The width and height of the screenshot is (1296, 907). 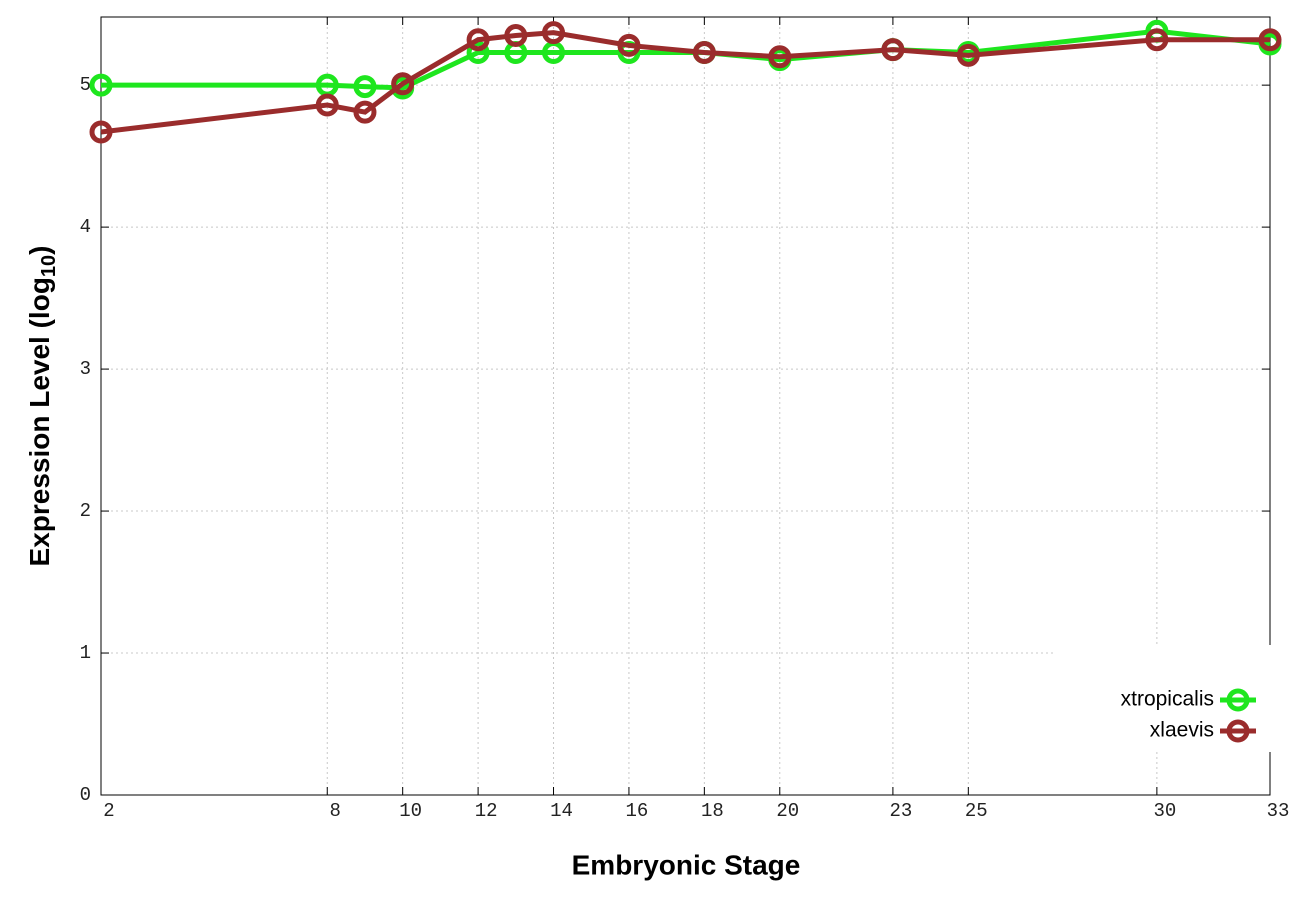 What do you see at coordinates (49, 266) in the screenshot?
I see `y-axis-title-sub: 10` at bounding box center [49, 266].